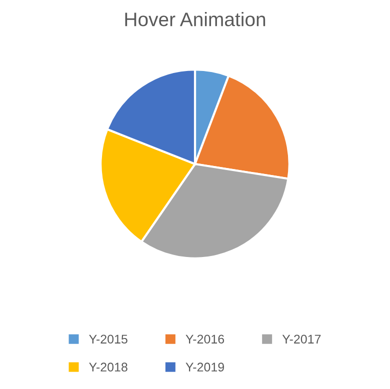 Image resolution: width=390 pixels, height=389 pixels. Describe the element at coordinates (301, 339) in the screenshot. I see `legend-label: Y-2017` at that location.